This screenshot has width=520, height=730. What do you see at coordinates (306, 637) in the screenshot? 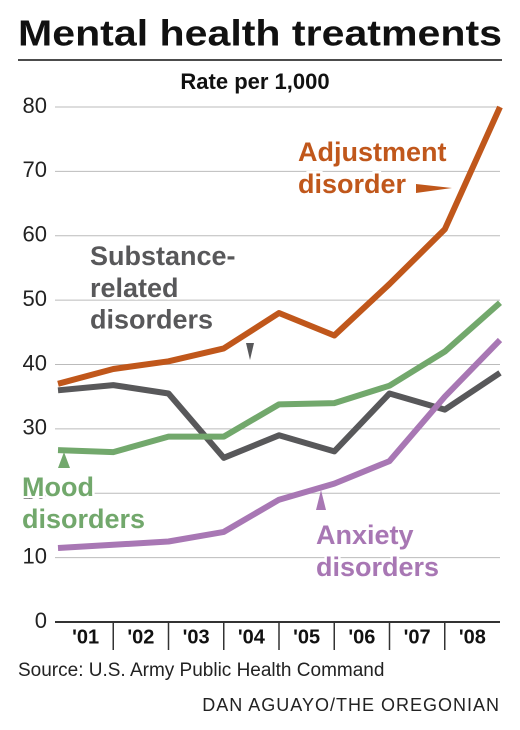
I see `x-tick-label: '05` at bounding box center [306, 637].